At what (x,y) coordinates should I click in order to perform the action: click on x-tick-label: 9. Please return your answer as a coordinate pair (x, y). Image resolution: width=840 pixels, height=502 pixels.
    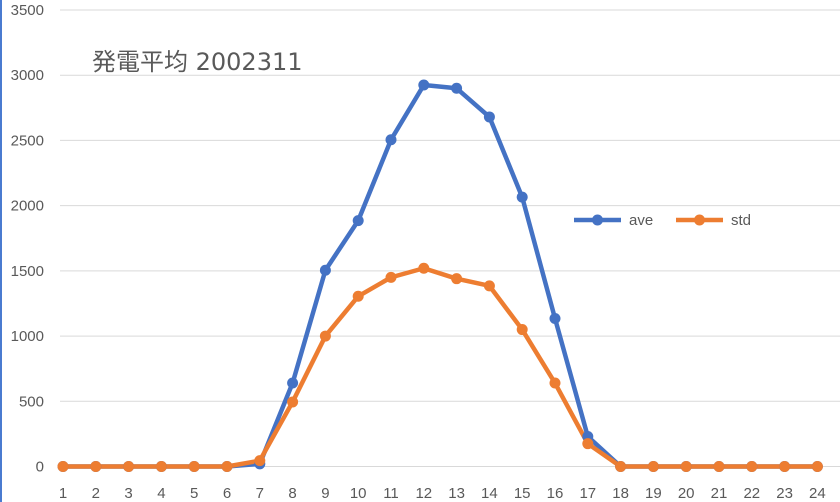
    Looking at the image, I should click on (325, 493).